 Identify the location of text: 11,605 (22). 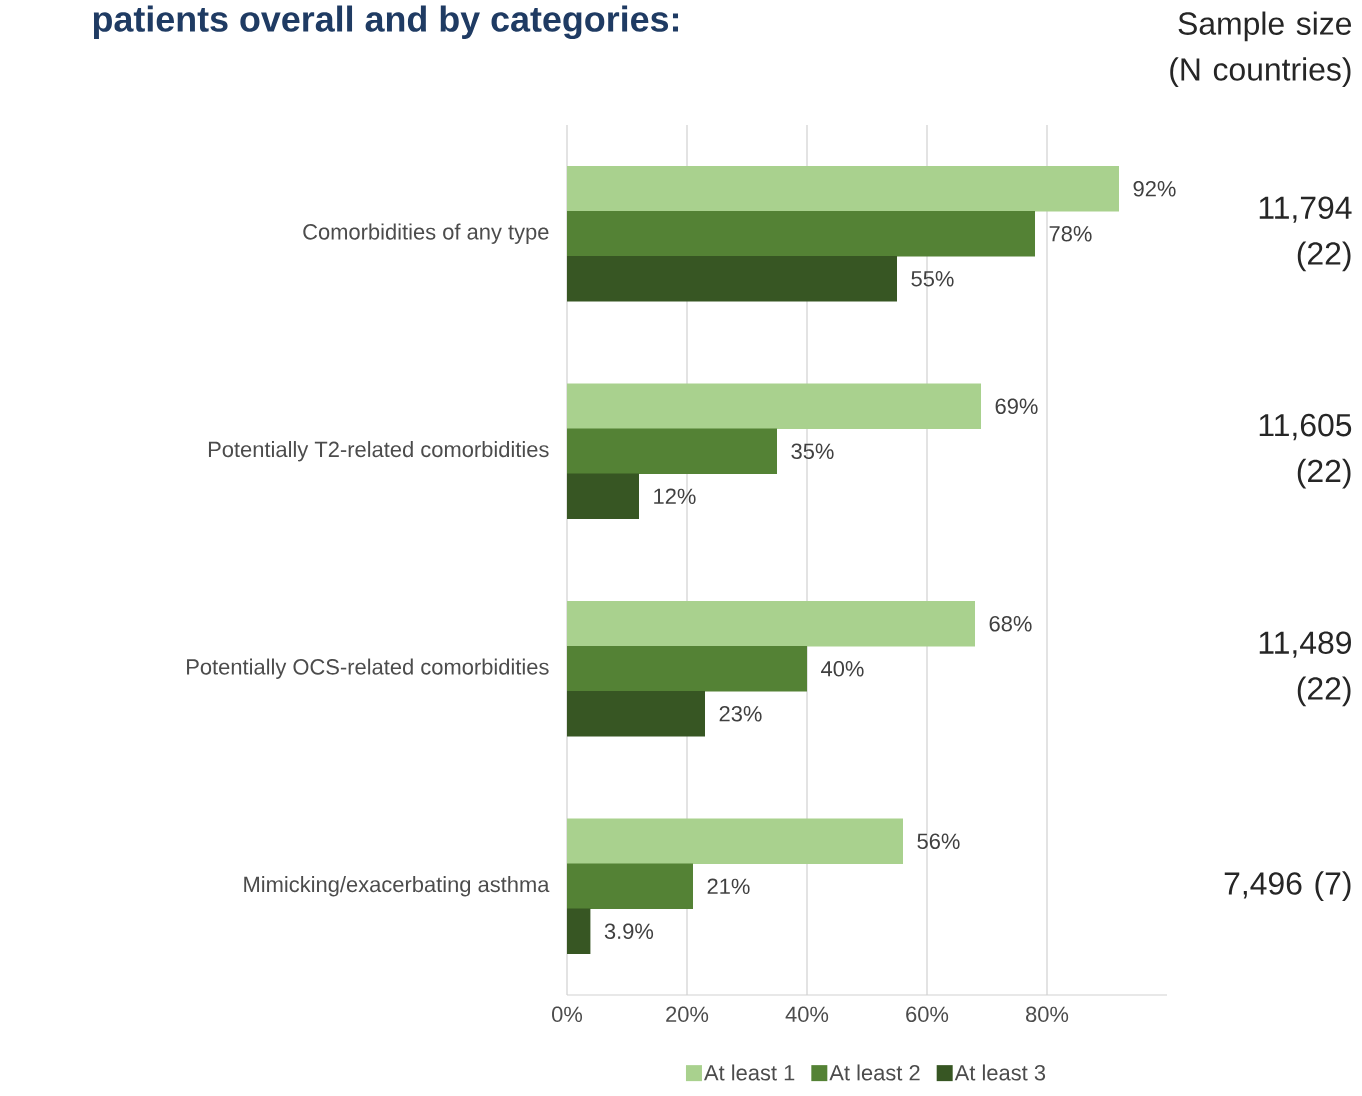
(1305, 451).